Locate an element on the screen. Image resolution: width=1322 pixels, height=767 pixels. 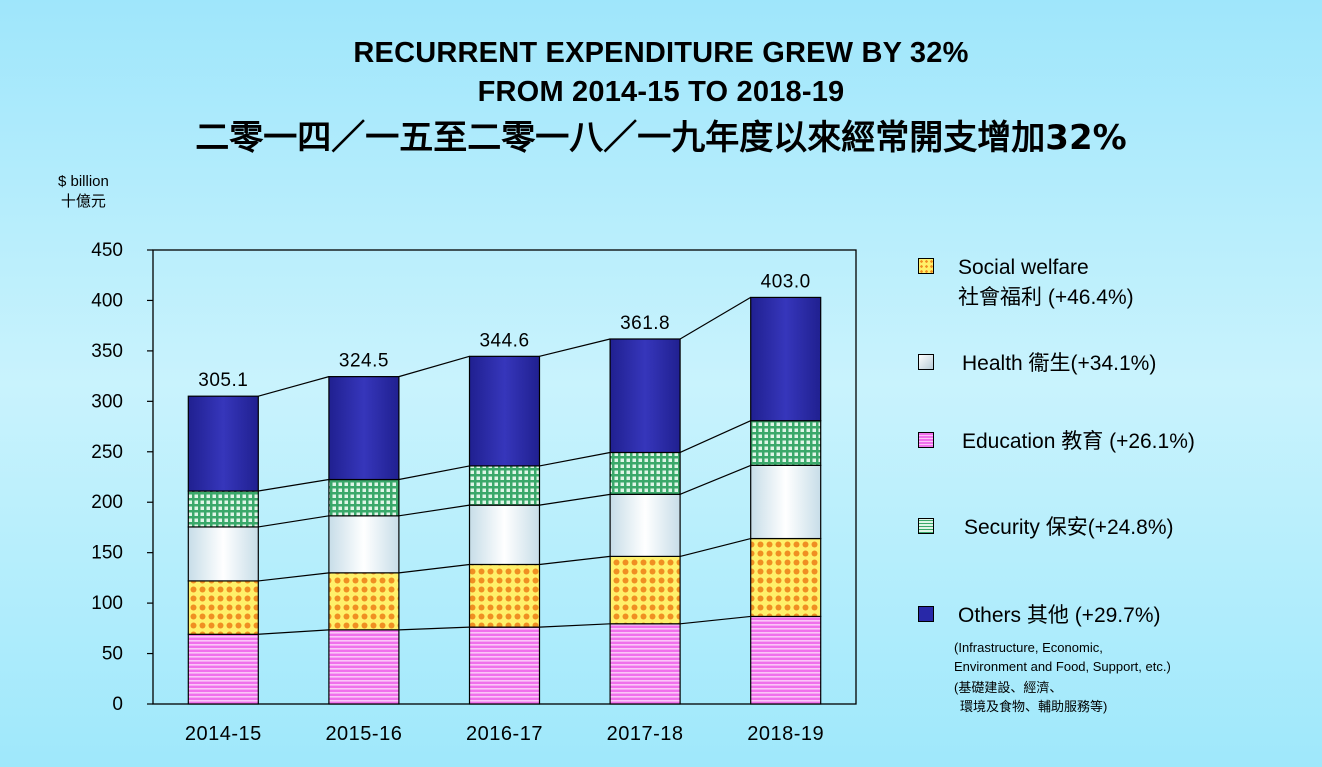
legend-label-health: Health 衞生(+34.1%) is located at coordinates (1059, 363).